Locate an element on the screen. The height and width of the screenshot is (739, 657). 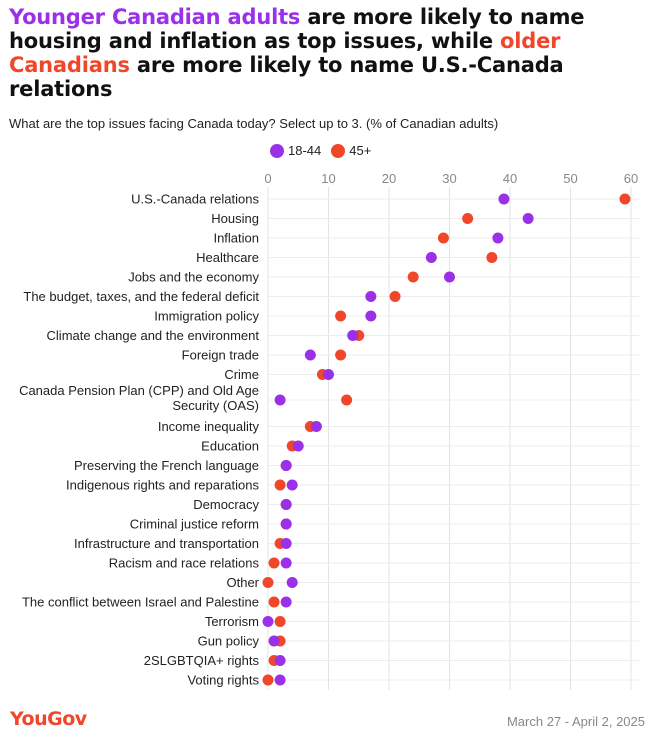
title-older-highlight: older Canadians is located at coordinates (285, 53).